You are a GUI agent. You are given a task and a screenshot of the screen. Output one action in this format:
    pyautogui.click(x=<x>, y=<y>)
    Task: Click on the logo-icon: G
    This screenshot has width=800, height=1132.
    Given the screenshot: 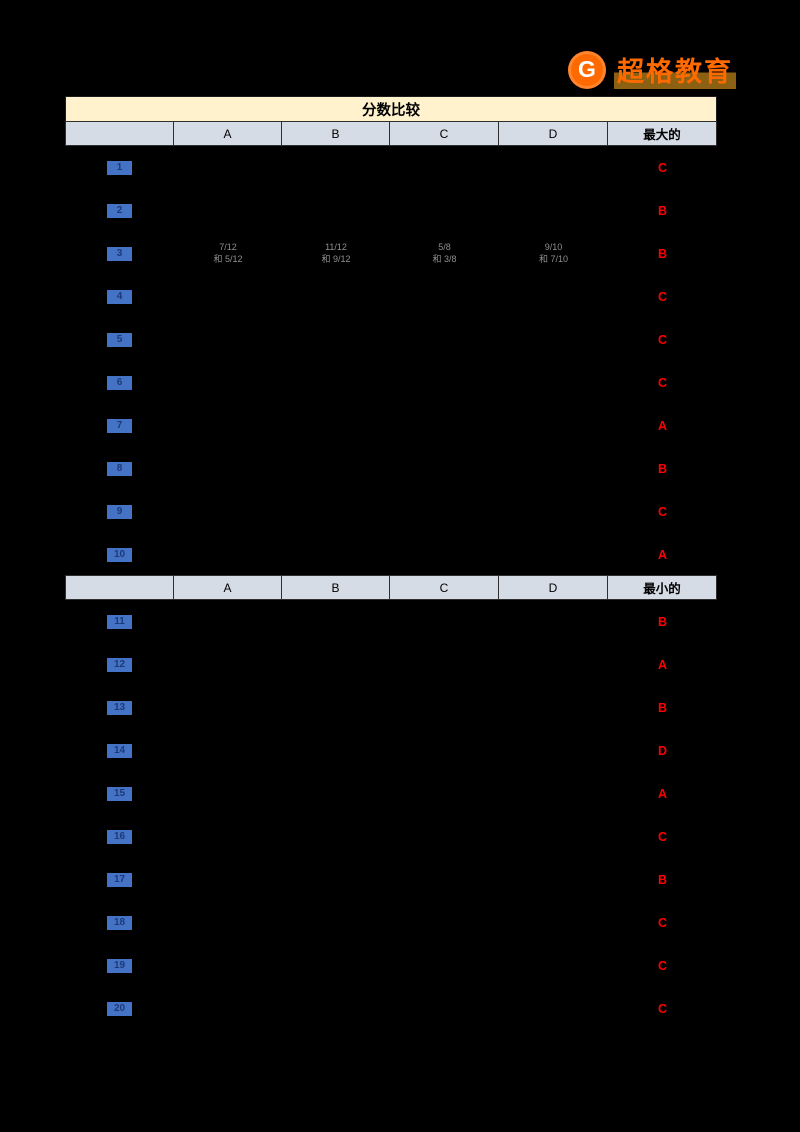 What is the action you would take?
    pyautogui.click(x=587, y=69)
    